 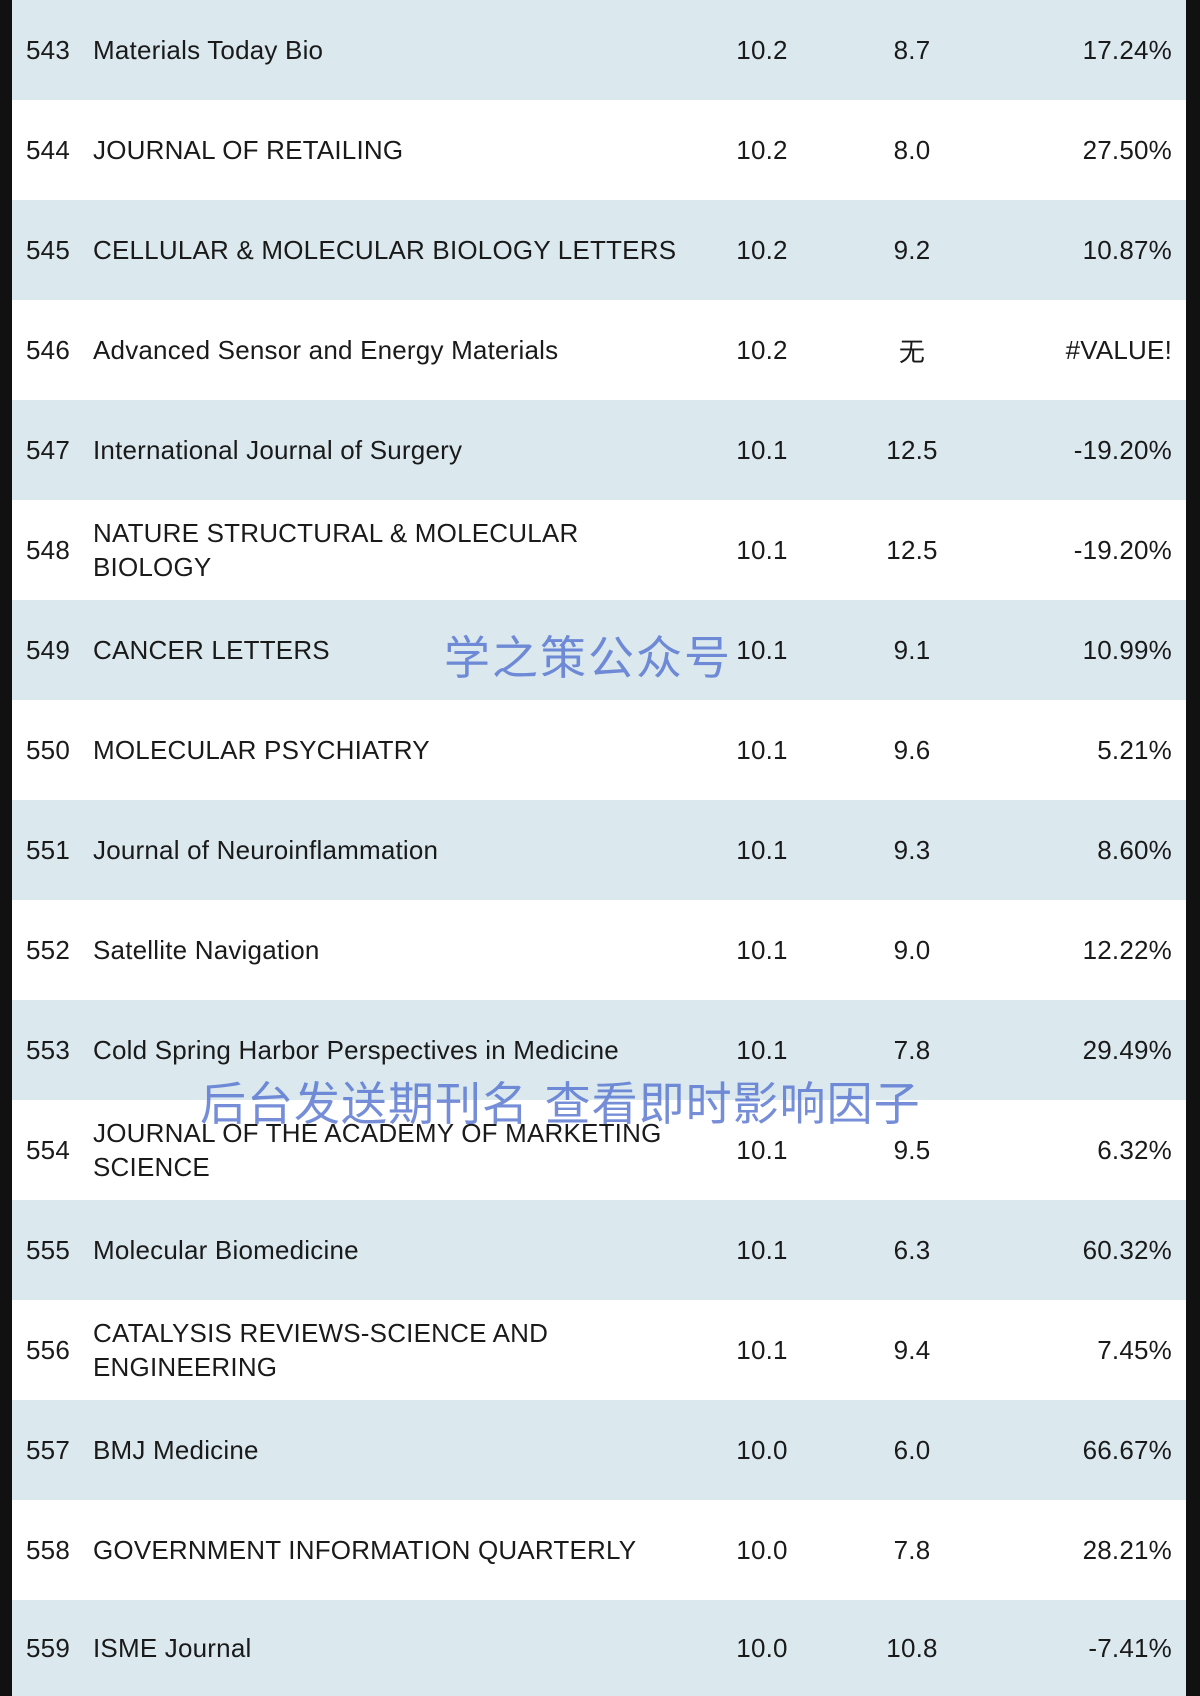 I want to click on growth-rate-cell: 8.60%, so click(x=1134, y=849).